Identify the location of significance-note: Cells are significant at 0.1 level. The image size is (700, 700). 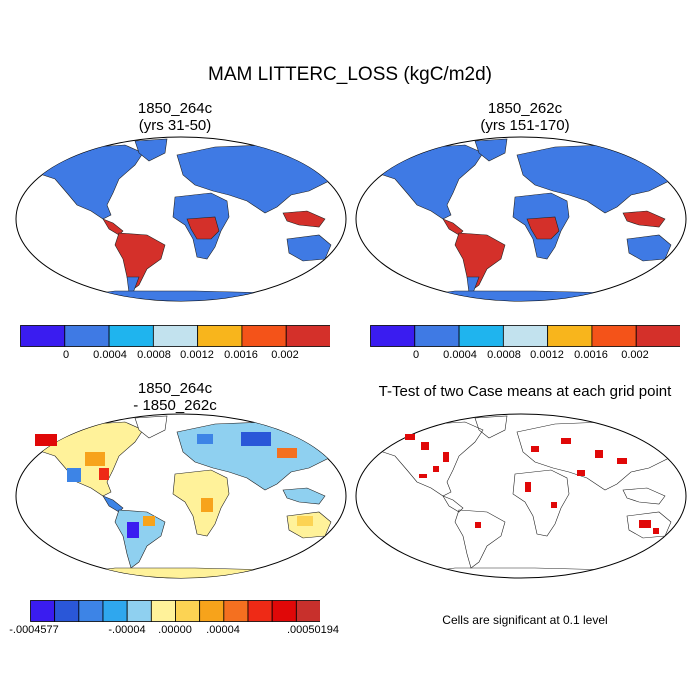
(525, 620).